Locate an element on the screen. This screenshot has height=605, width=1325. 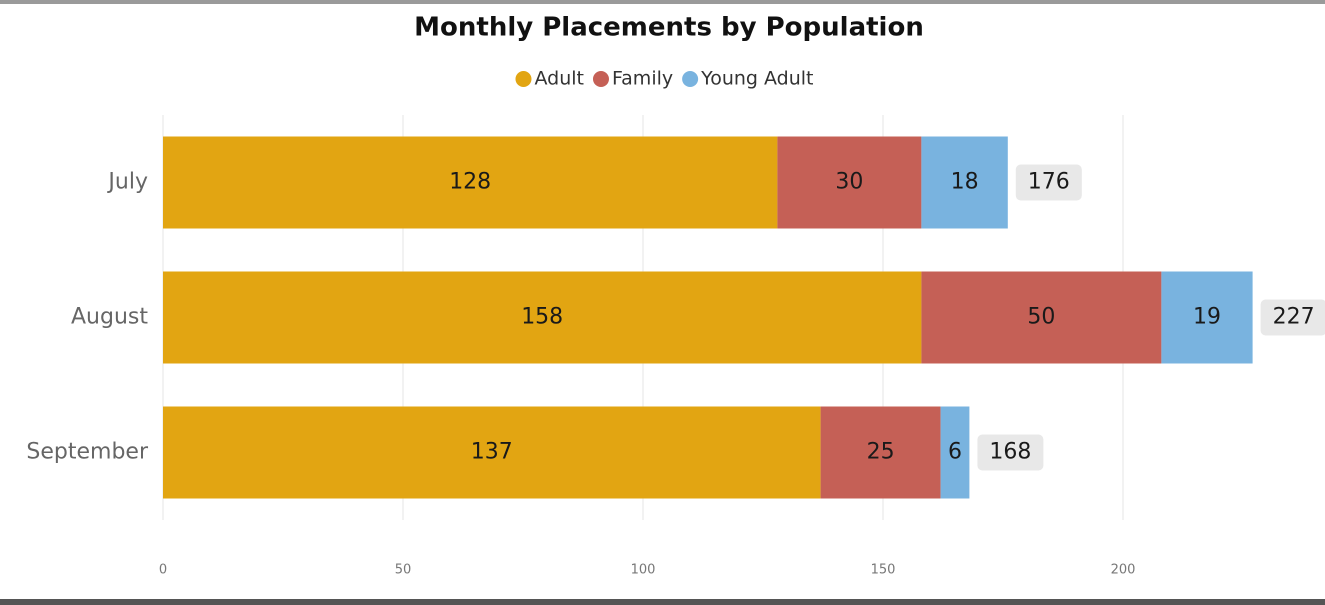
data-label: 128 is located at coordinates (470, 182).